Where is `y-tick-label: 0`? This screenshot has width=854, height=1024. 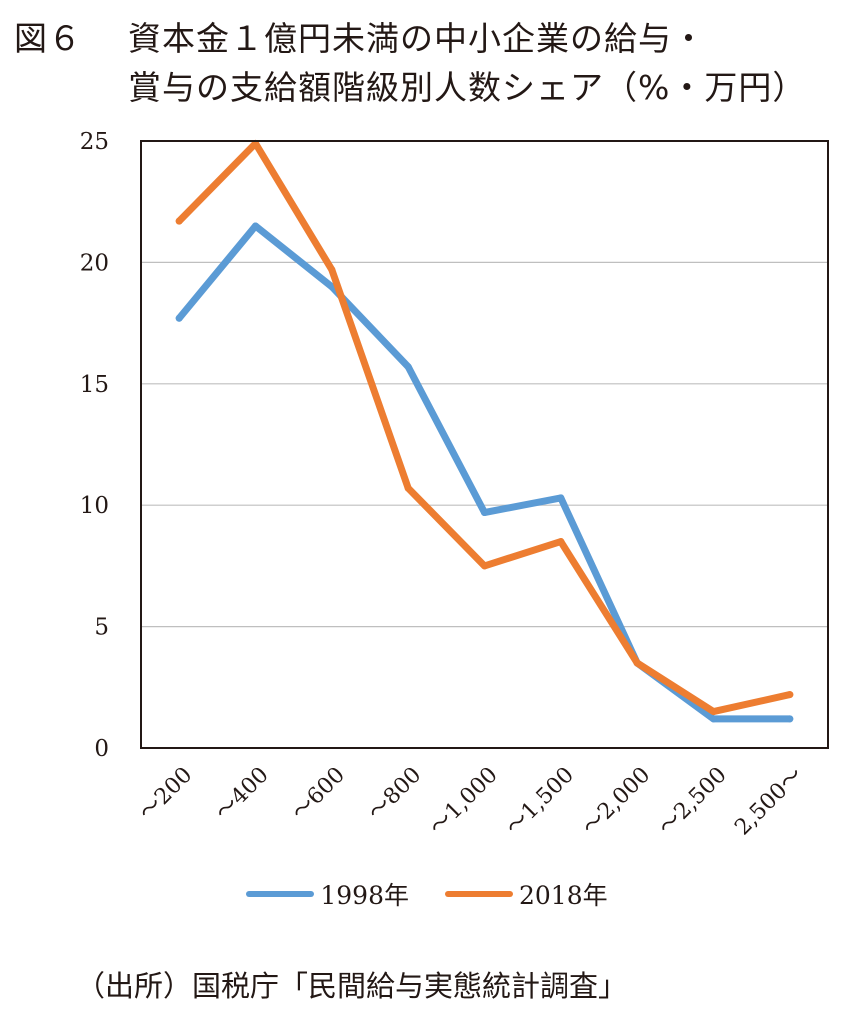 y-tick-label: 0 is located at coordinates (101, 749).